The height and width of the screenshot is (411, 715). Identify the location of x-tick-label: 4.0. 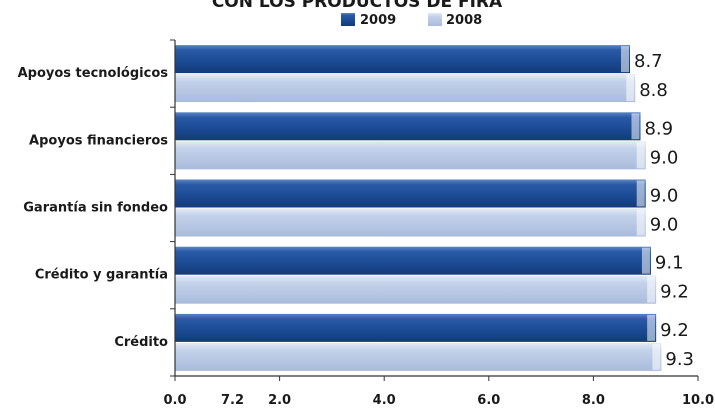
(384, 400).